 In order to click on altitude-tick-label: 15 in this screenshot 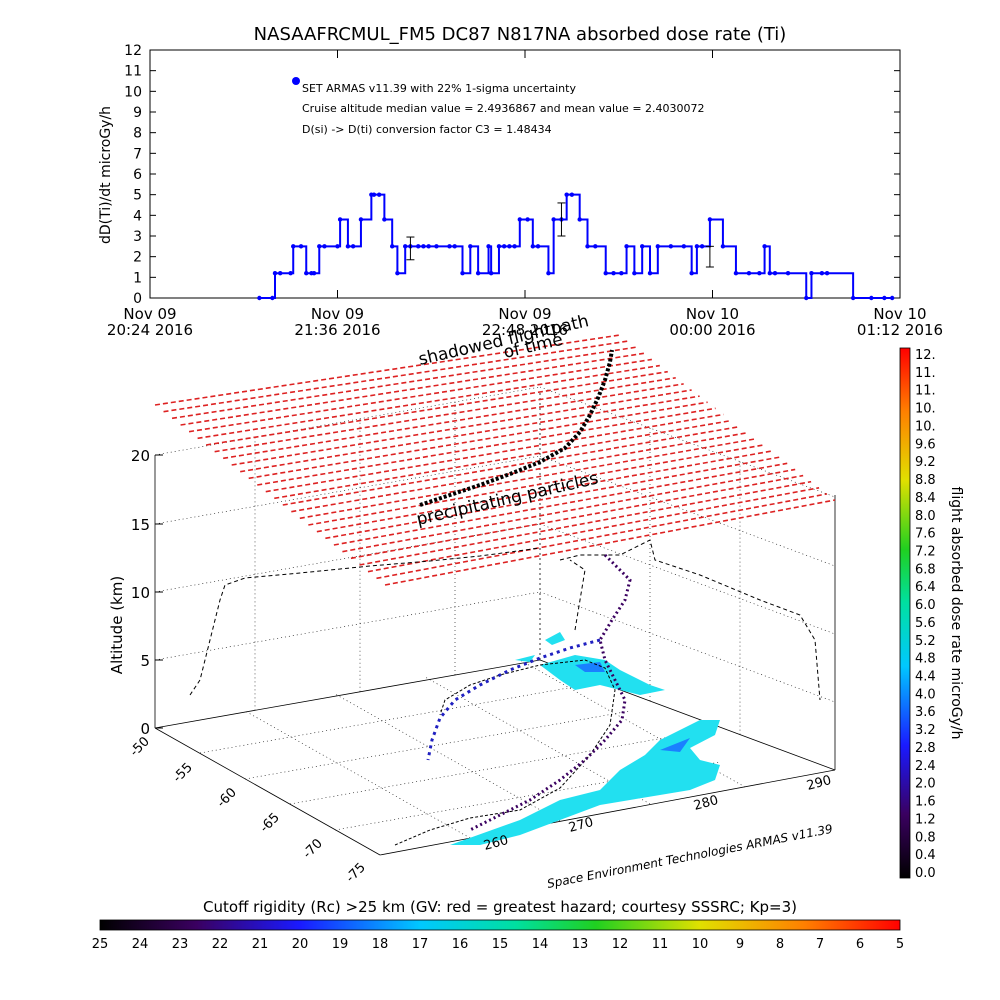, I will do `click(140, 525)`.